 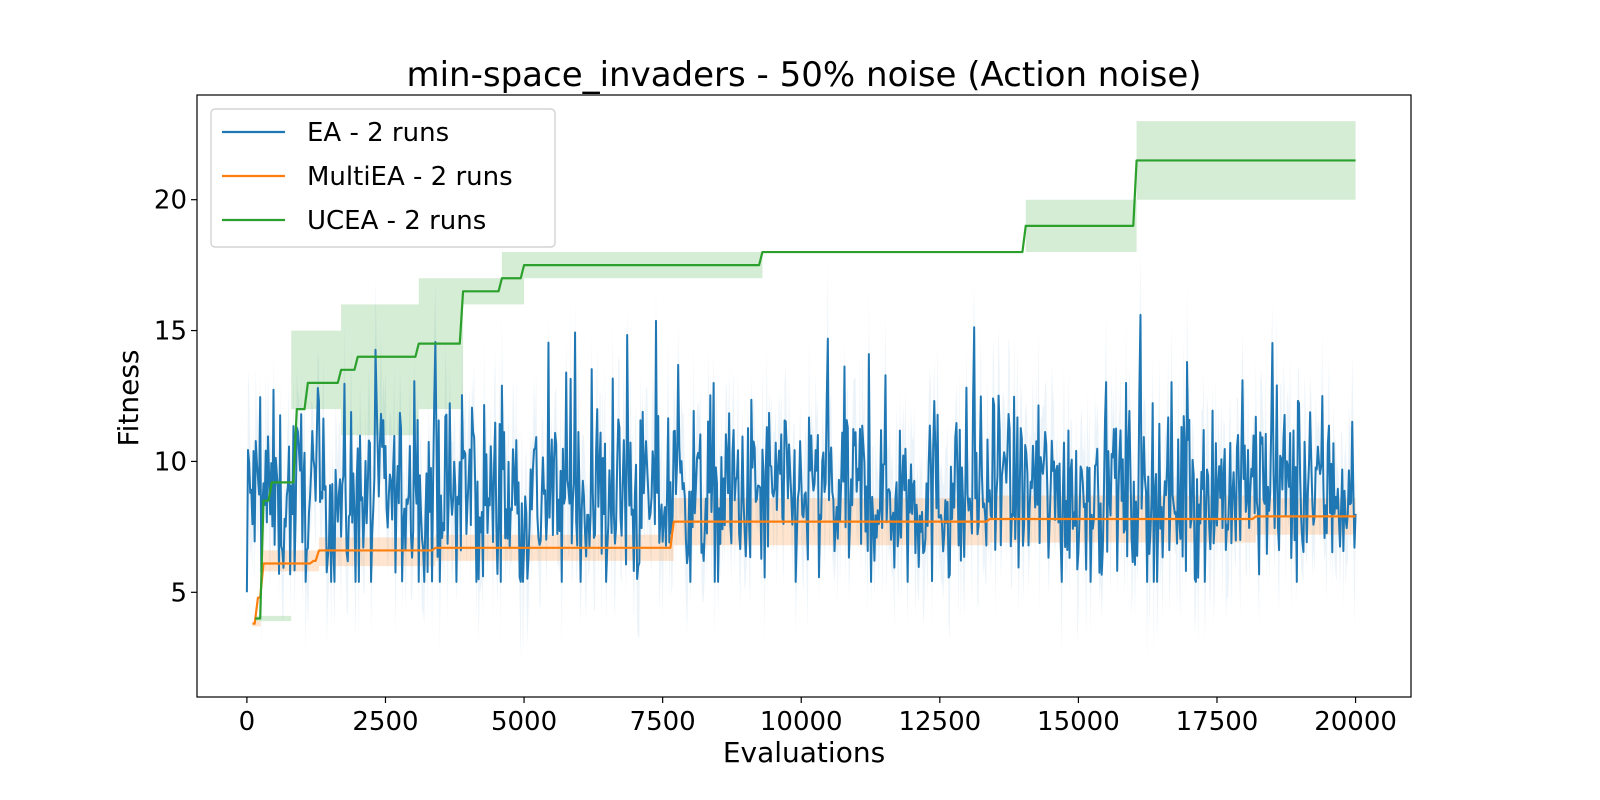 I want to click on x-tick-label: 17500, so click(x=1217, y=722).